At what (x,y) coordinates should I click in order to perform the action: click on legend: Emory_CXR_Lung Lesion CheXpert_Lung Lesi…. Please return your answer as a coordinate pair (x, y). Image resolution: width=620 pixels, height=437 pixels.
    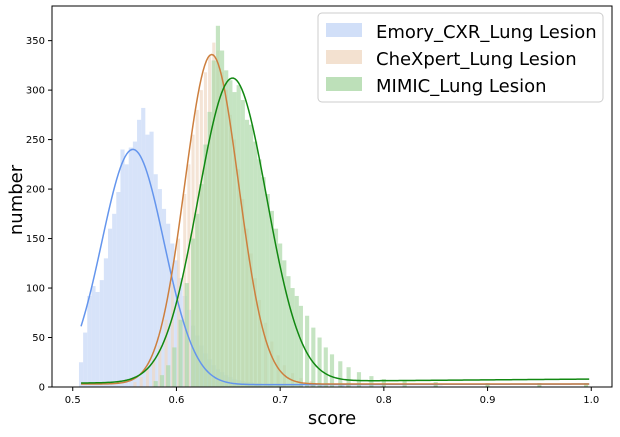
    Looking at the image, I should click on (460, 57).